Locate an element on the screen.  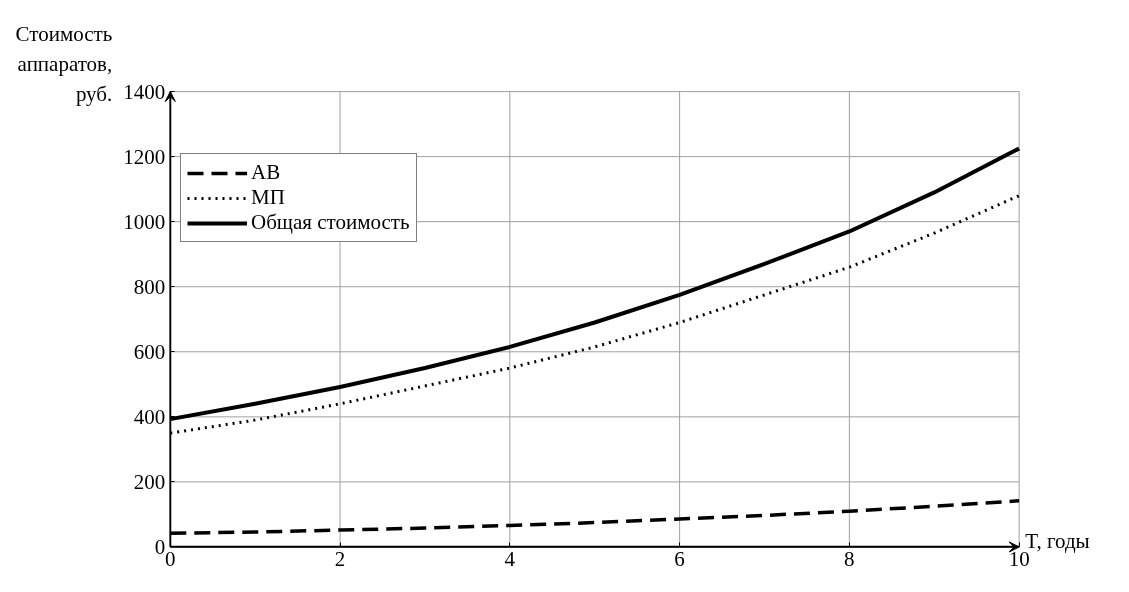
y-axis-title: Стоимость аппаратов, руб. is located at coordinates (64, 63).